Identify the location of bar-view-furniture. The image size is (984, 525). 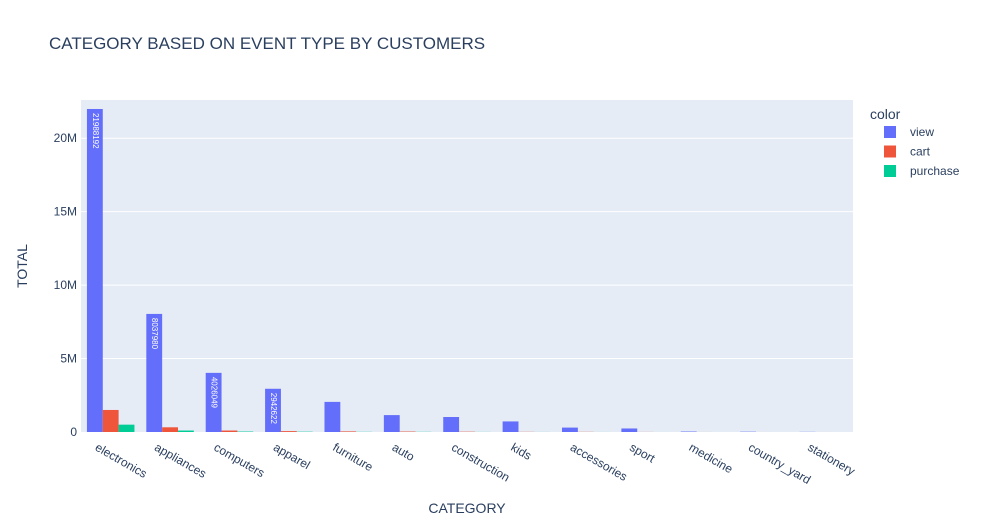
(332, 416).